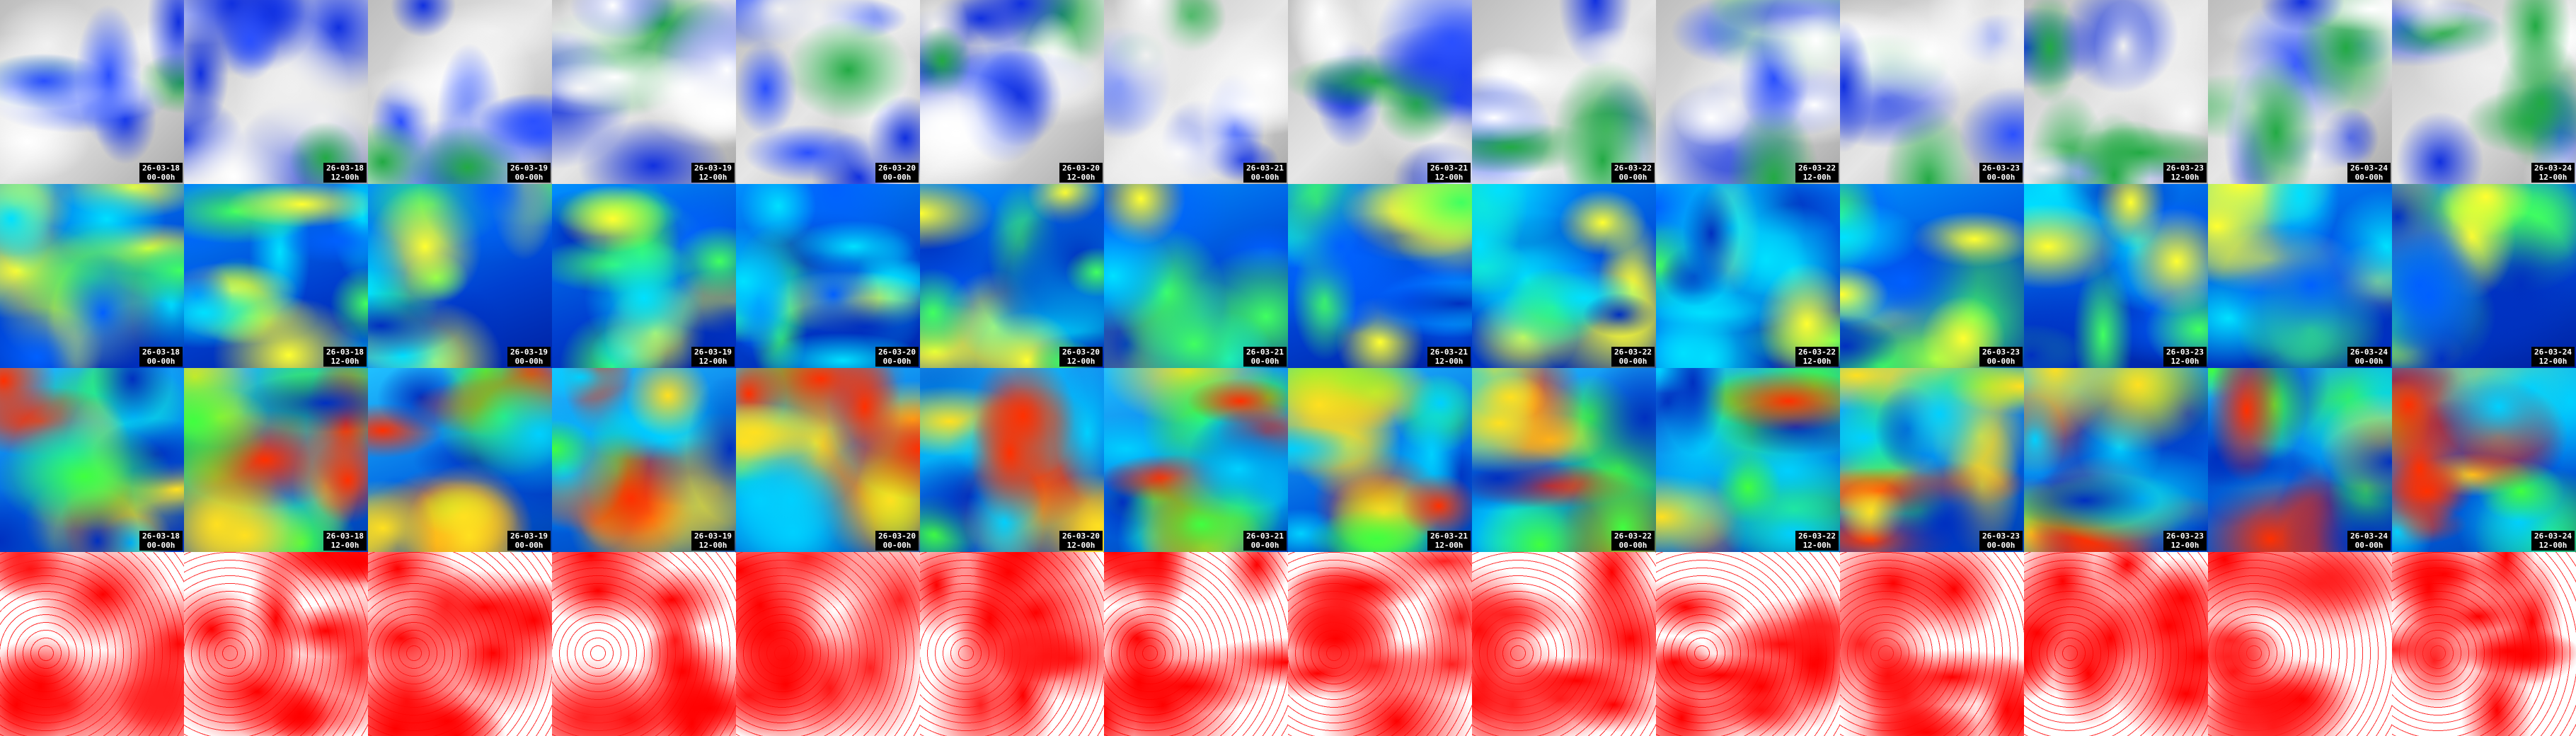  I want to click on timestamp-date: 26-03-20, so click(897, 352).